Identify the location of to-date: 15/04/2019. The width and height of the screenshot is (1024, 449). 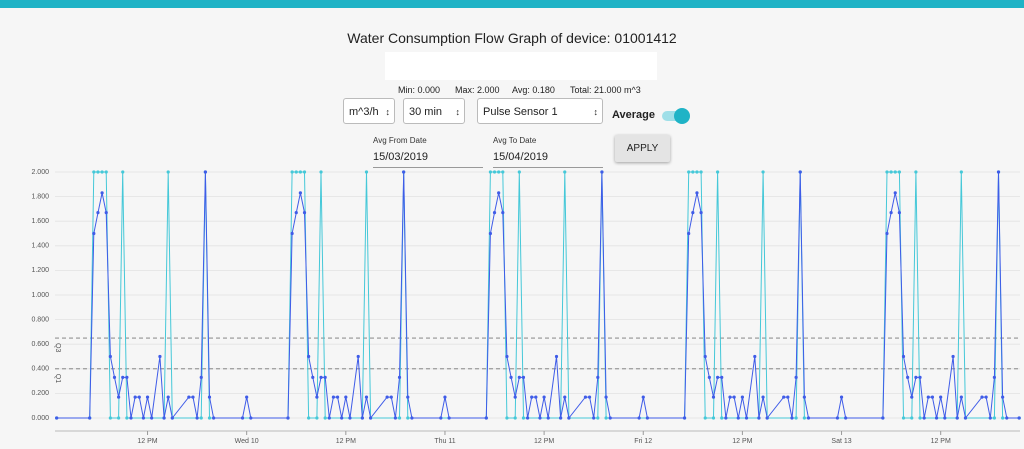
(548, 159).